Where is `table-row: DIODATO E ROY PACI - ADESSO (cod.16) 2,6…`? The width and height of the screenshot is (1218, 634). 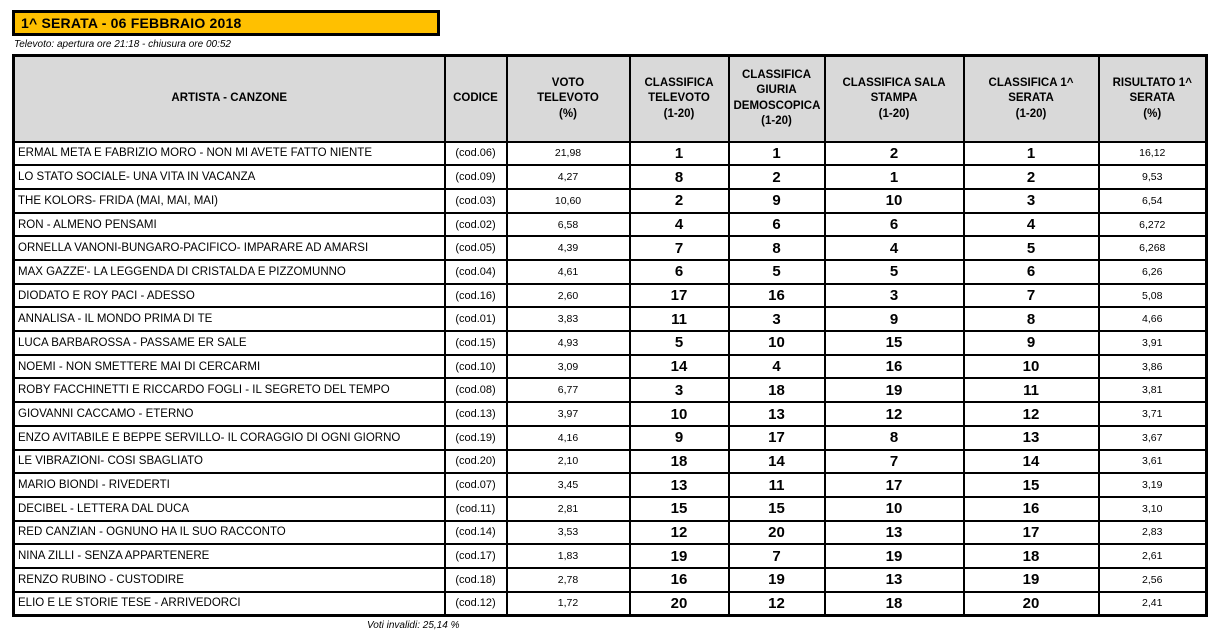
table-row: DIODATO E ROY PACI - ADESSO (cod.16) 2,6… is located at coordinates (610, 295).